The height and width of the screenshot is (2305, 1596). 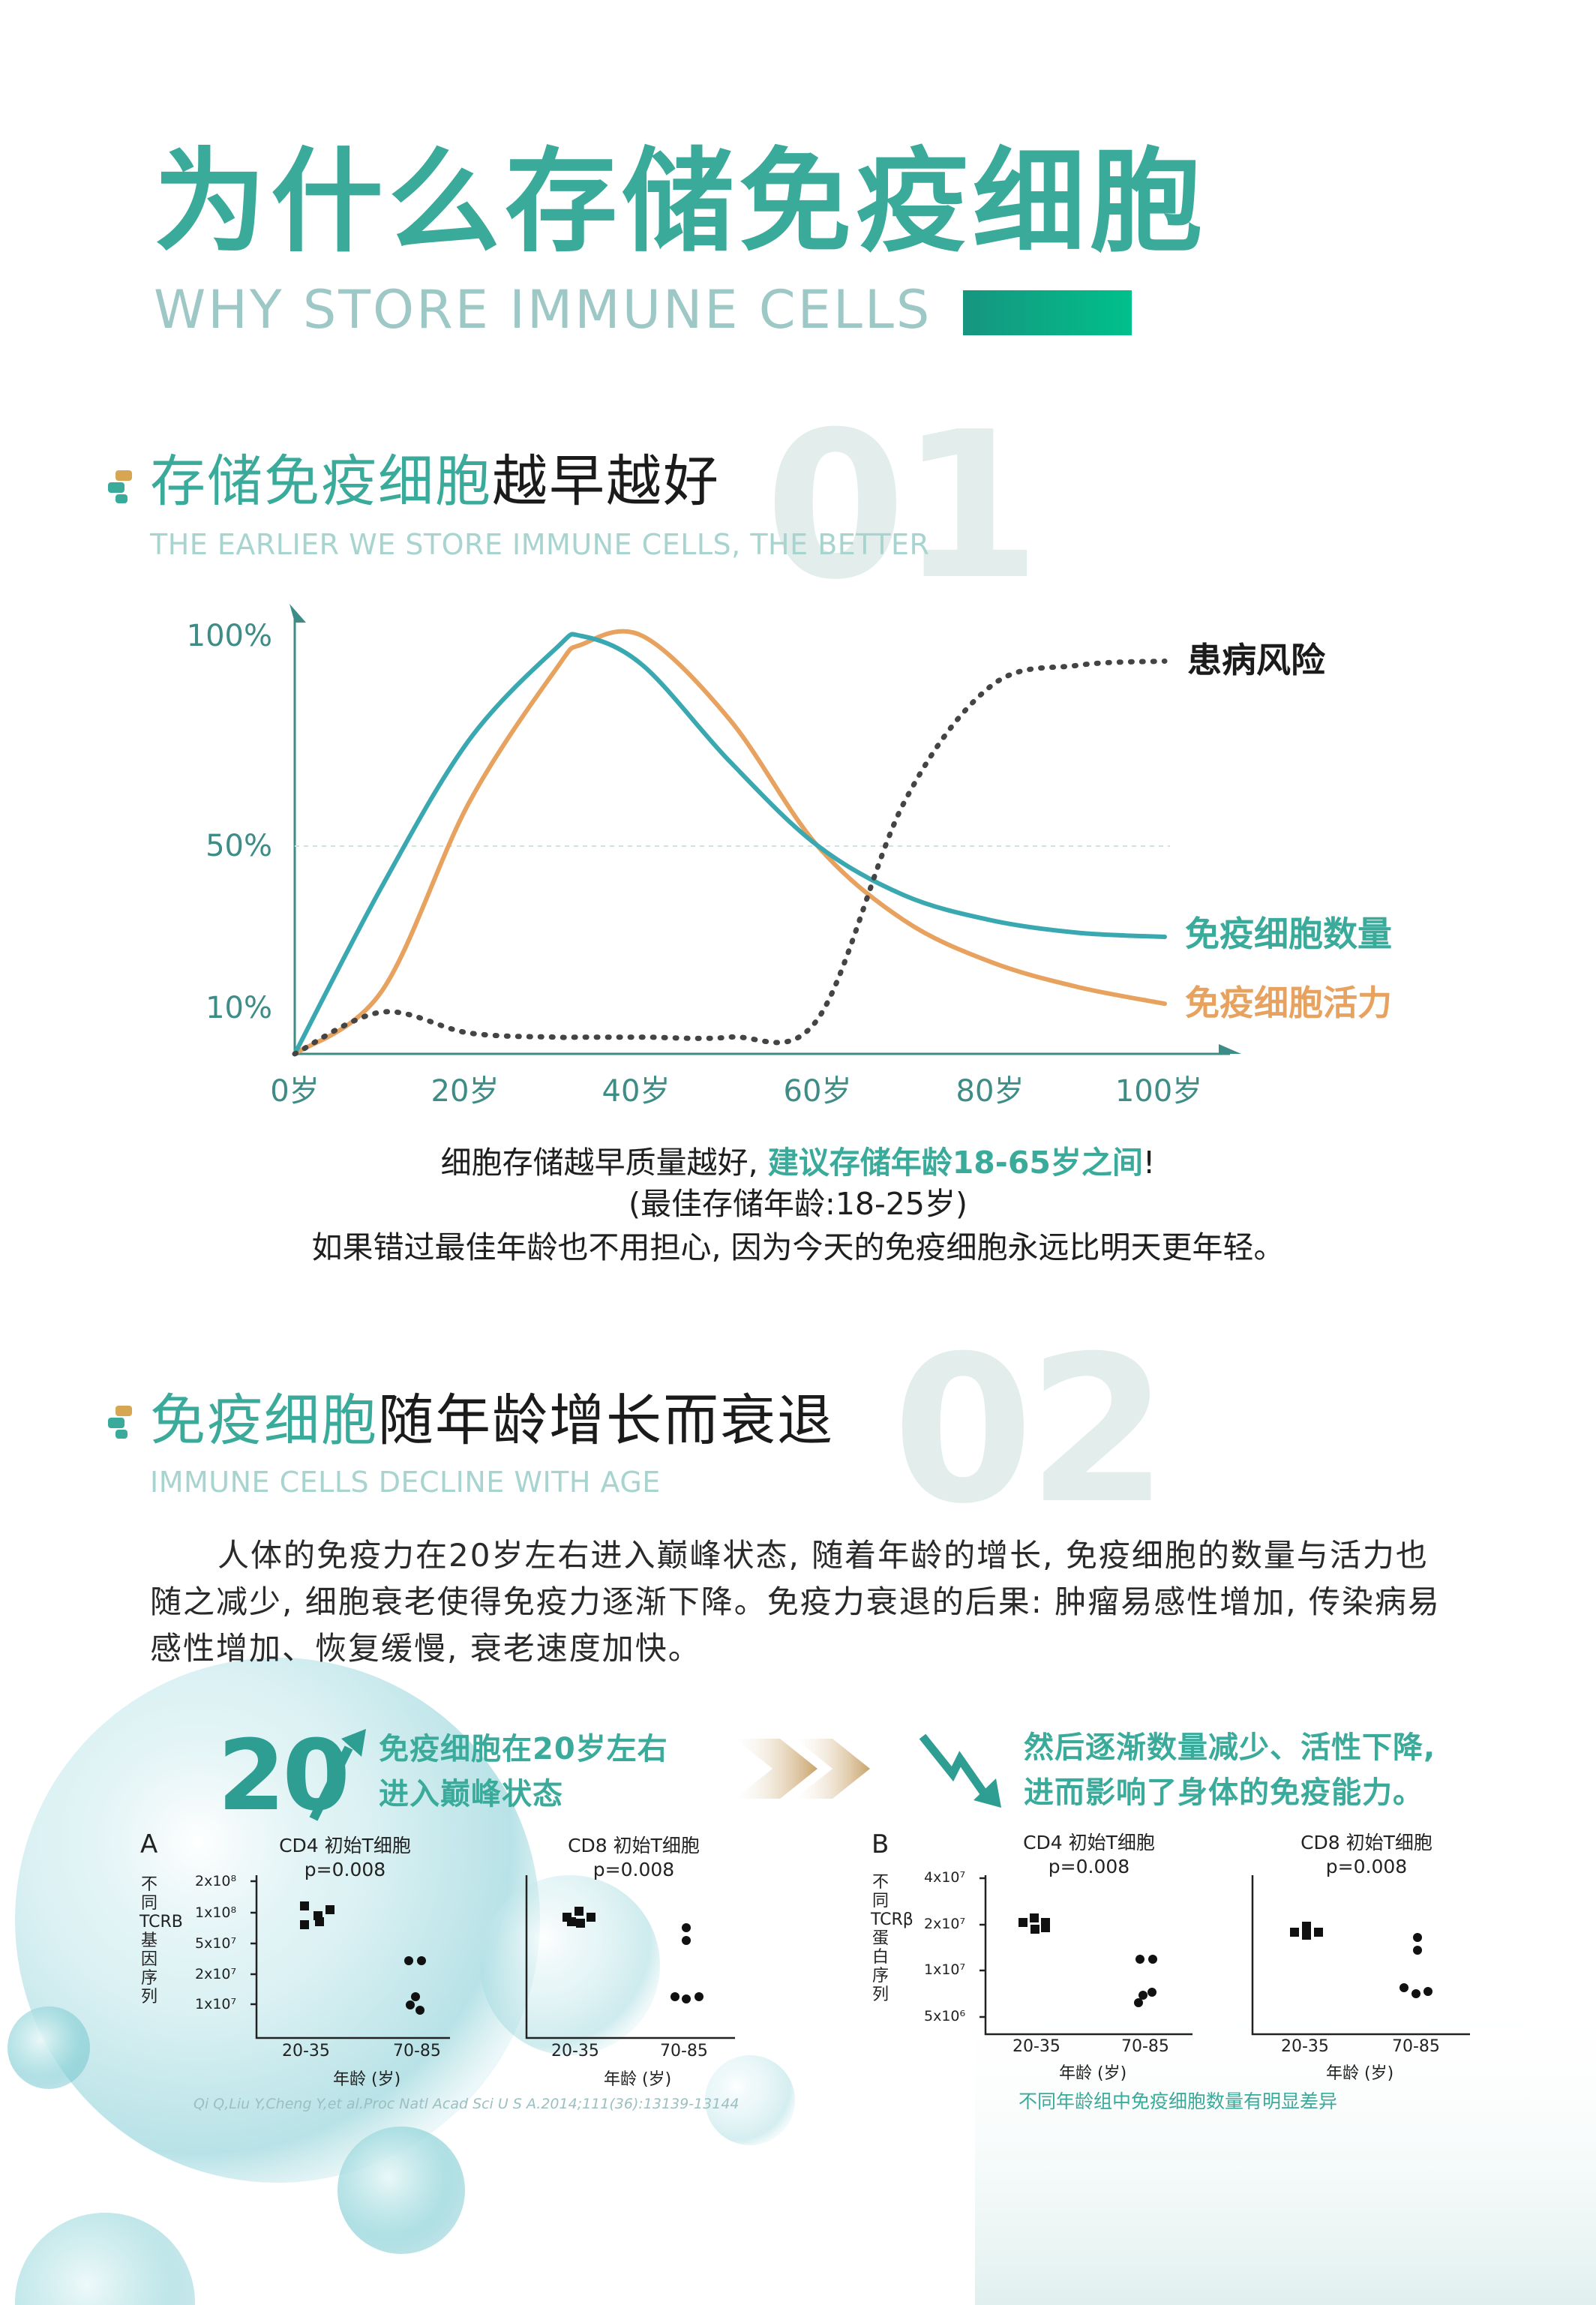 What do you see at coordinates (229, 636) in the screenshot?
I see `y-tick-label: 100%` at bounding box center [229, 636].